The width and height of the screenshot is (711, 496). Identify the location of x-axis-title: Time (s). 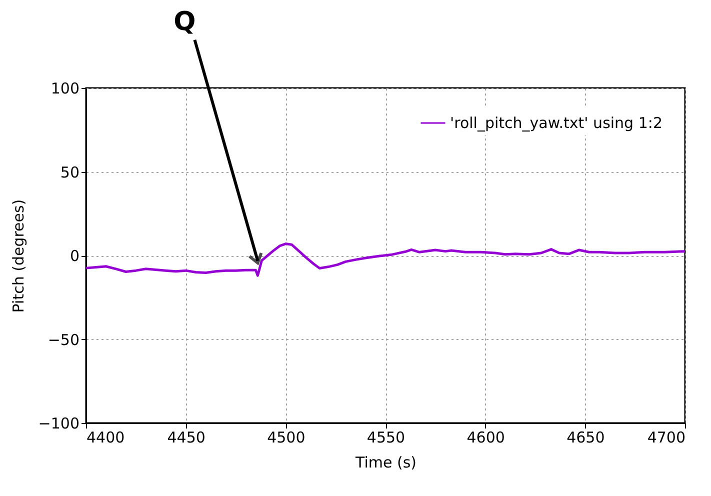
(385, 463).